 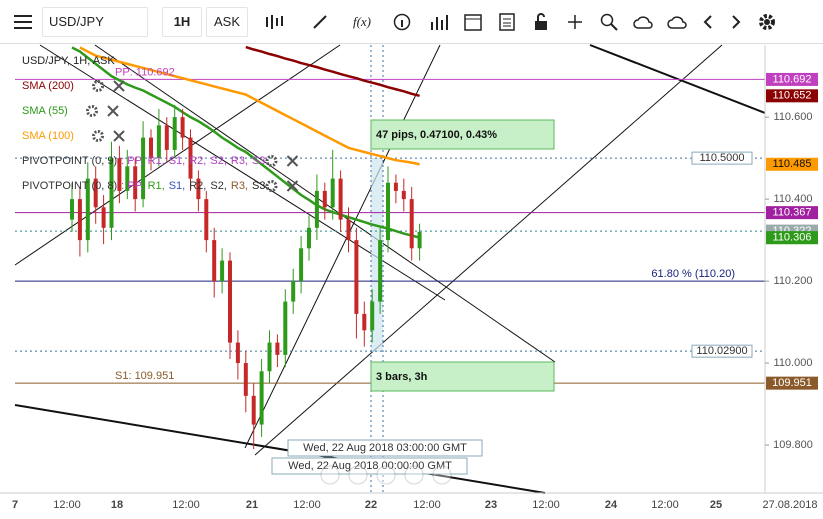 I want to click on timeframe-button: 1H, so click(x=182, y=21).